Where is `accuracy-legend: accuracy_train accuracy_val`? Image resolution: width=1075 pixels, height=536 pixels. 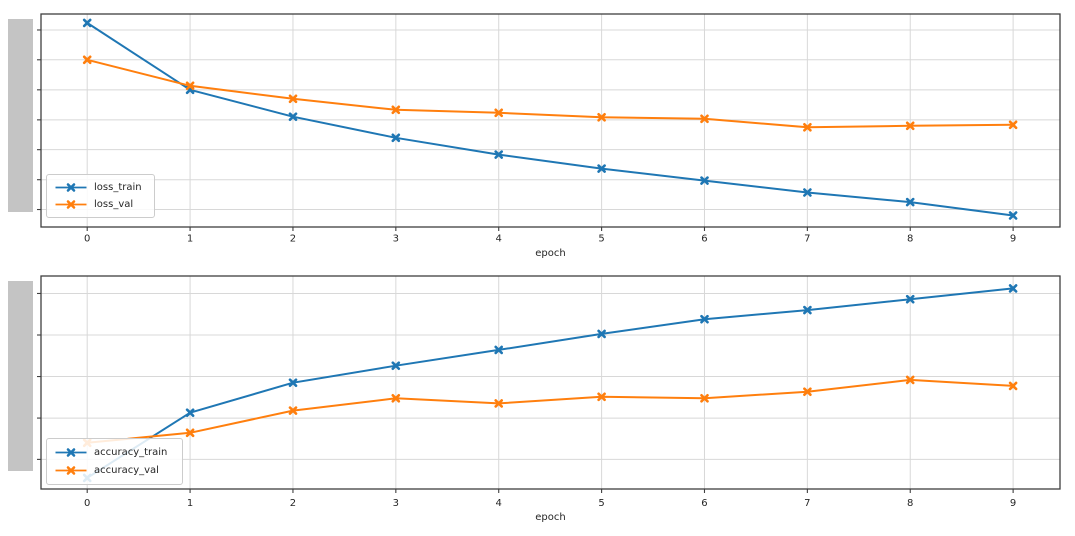
accuracy-legend: accuracy_train accuracy_val is located at coordinates (114, 461).